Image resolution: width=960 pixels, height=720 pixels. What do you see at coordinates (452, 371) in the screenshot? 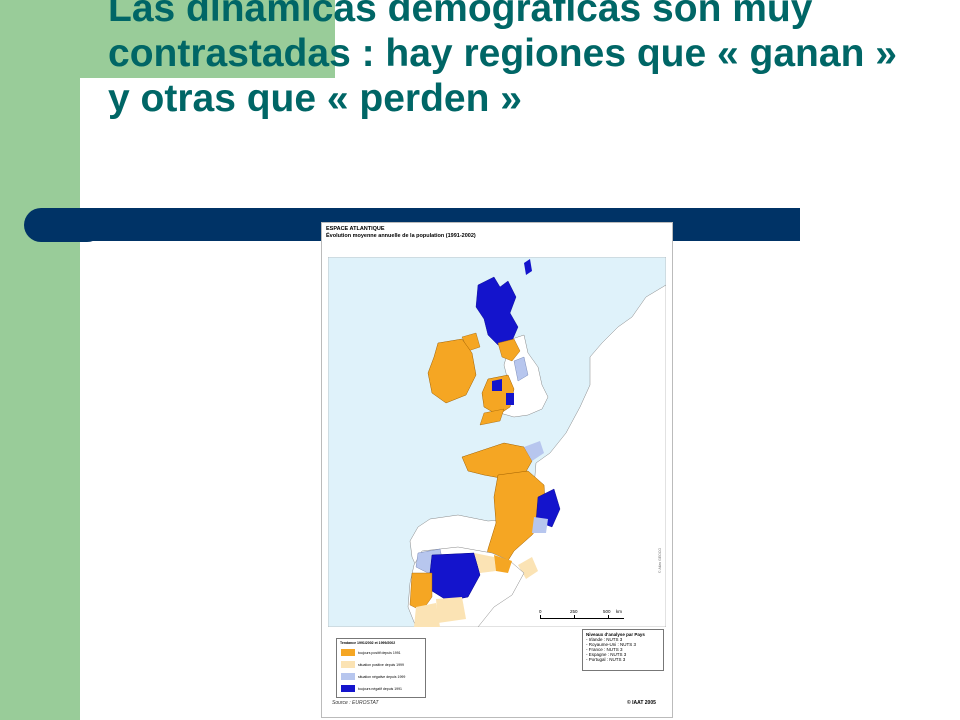
I see `ireland-region` at bounding box center [452, 371].